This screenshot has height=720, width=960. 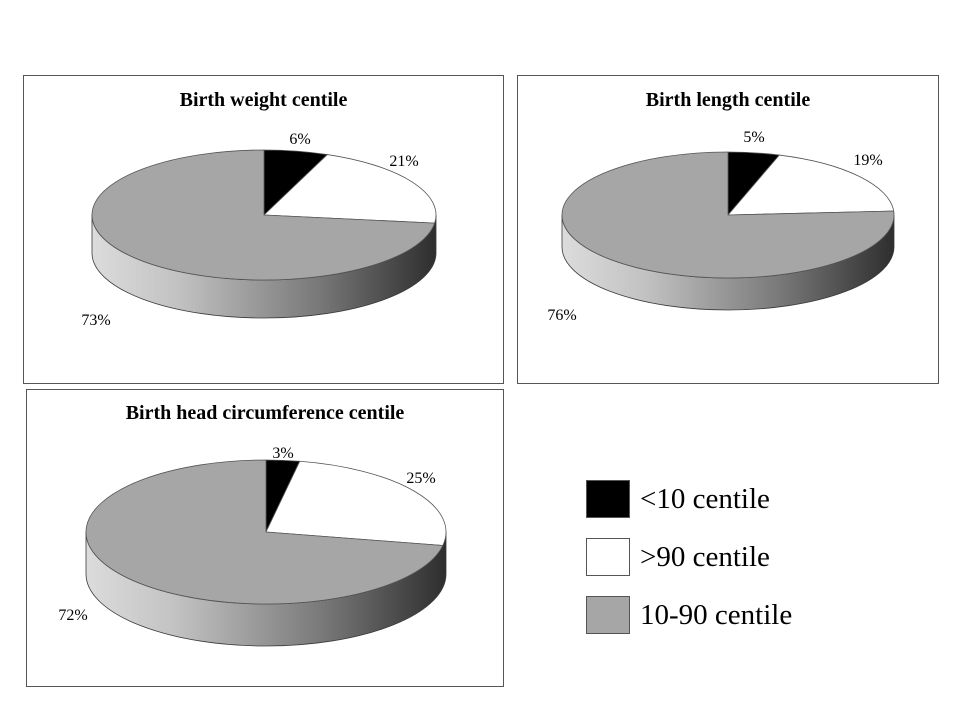 What do you see at coordinates (753, 137) in the screenshot?
I see `data-label-below-10-centile: 5%` at bounding box center [753, 137].